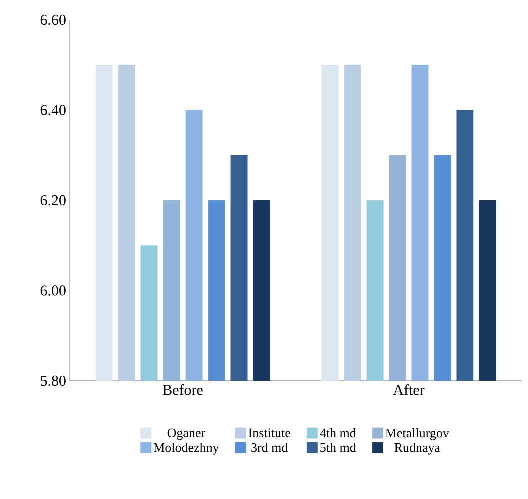 Image resolution: width=528 pixels, height=499 pixels. I want to click on y-tick-label: 6.40, so click(53, 110).